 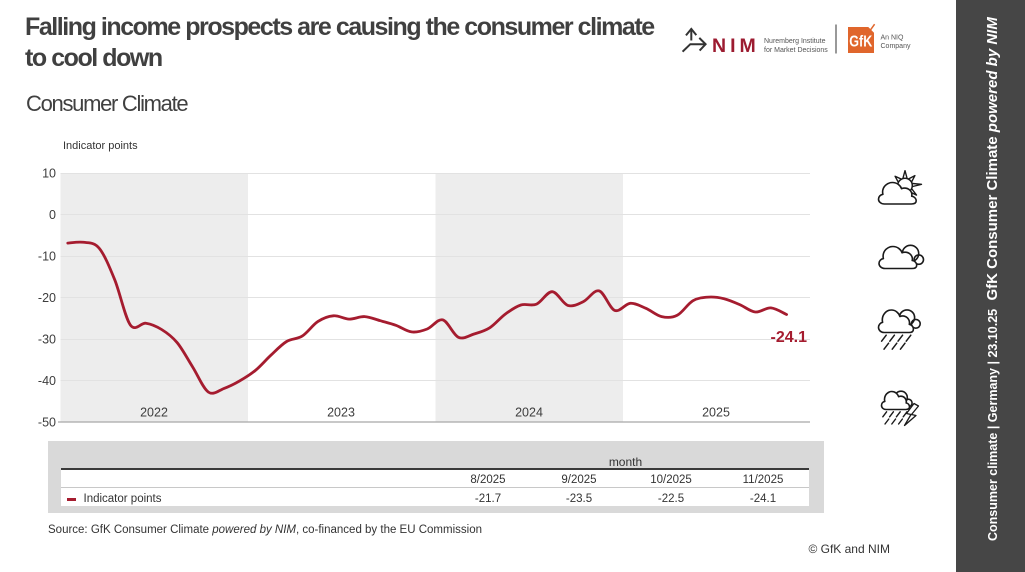 I want to click on svg-text: -24.1, so click(x=789, y=337).